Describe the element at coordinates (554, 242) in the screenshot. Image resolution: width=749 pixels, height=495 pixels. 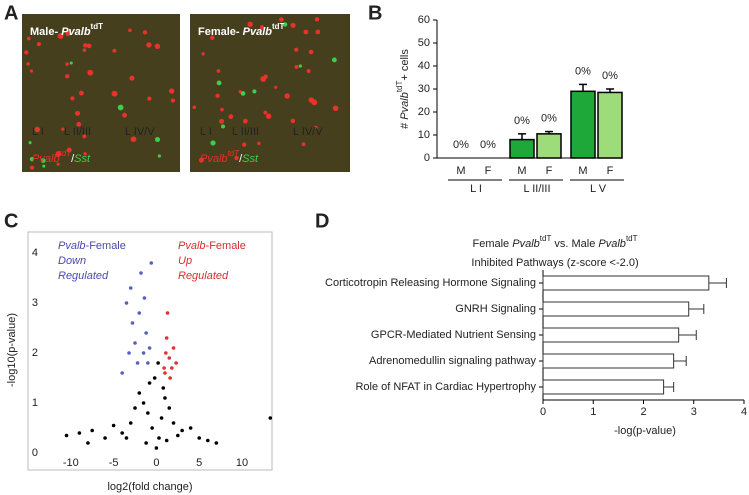
I see `chart-title: Female PvalbtdT vs. Male PvalbtdT` at that location.